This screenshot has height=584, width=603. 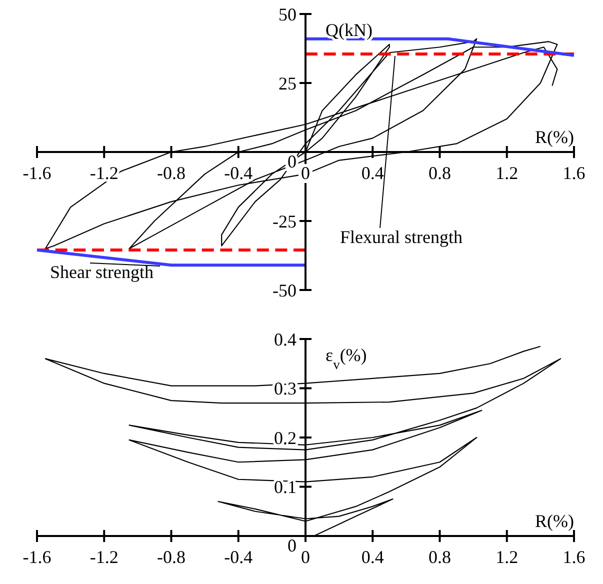 What do you see at coordinates (102, 272) in the screenshot?
I see `series-label: Shear strength` at bounding box center [102, 272].